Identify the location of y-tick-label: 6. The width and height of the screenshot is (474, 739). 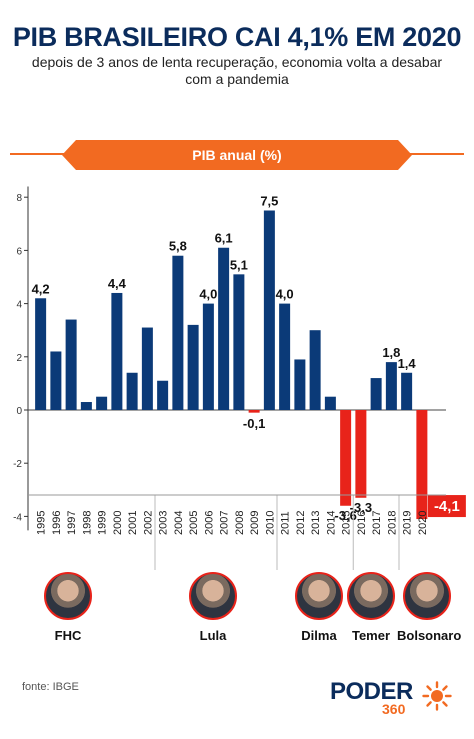
(19, 251).